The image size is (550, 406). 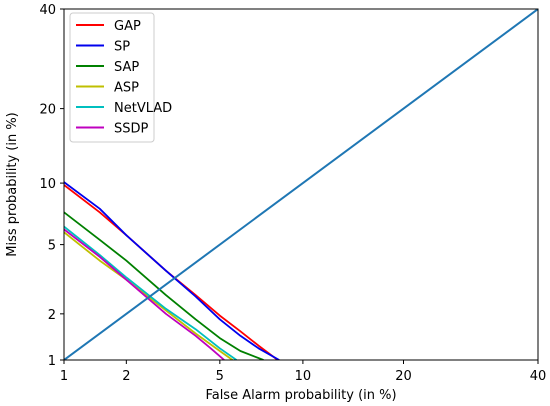 What do you see at coordinates (12, 184) in the screenshot?
I see `y-axis-label: Miss probability (in %)` at bounding box center [12, 184].